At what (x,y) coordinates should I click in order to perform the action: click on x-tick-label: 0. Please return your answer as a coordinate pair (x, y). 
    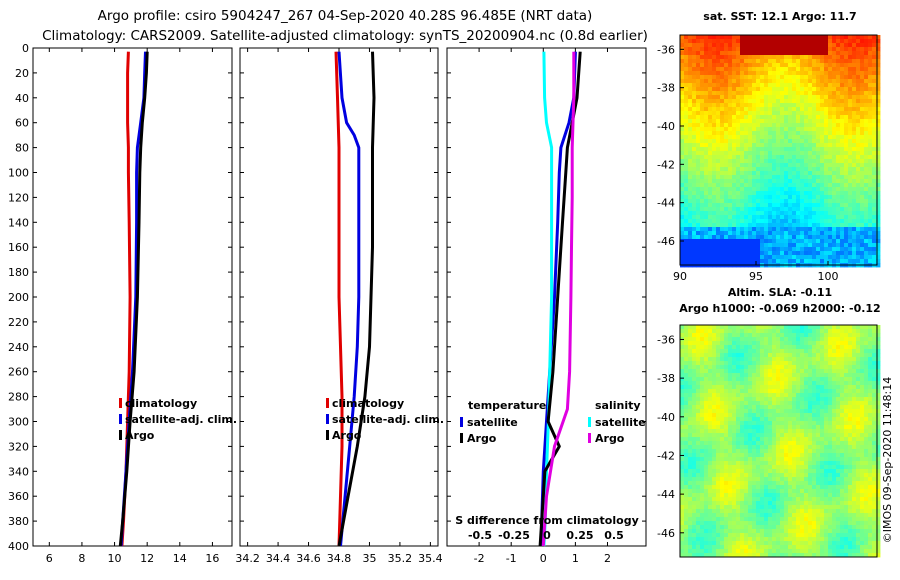
    Looking at the image, I should click on (543, 558).